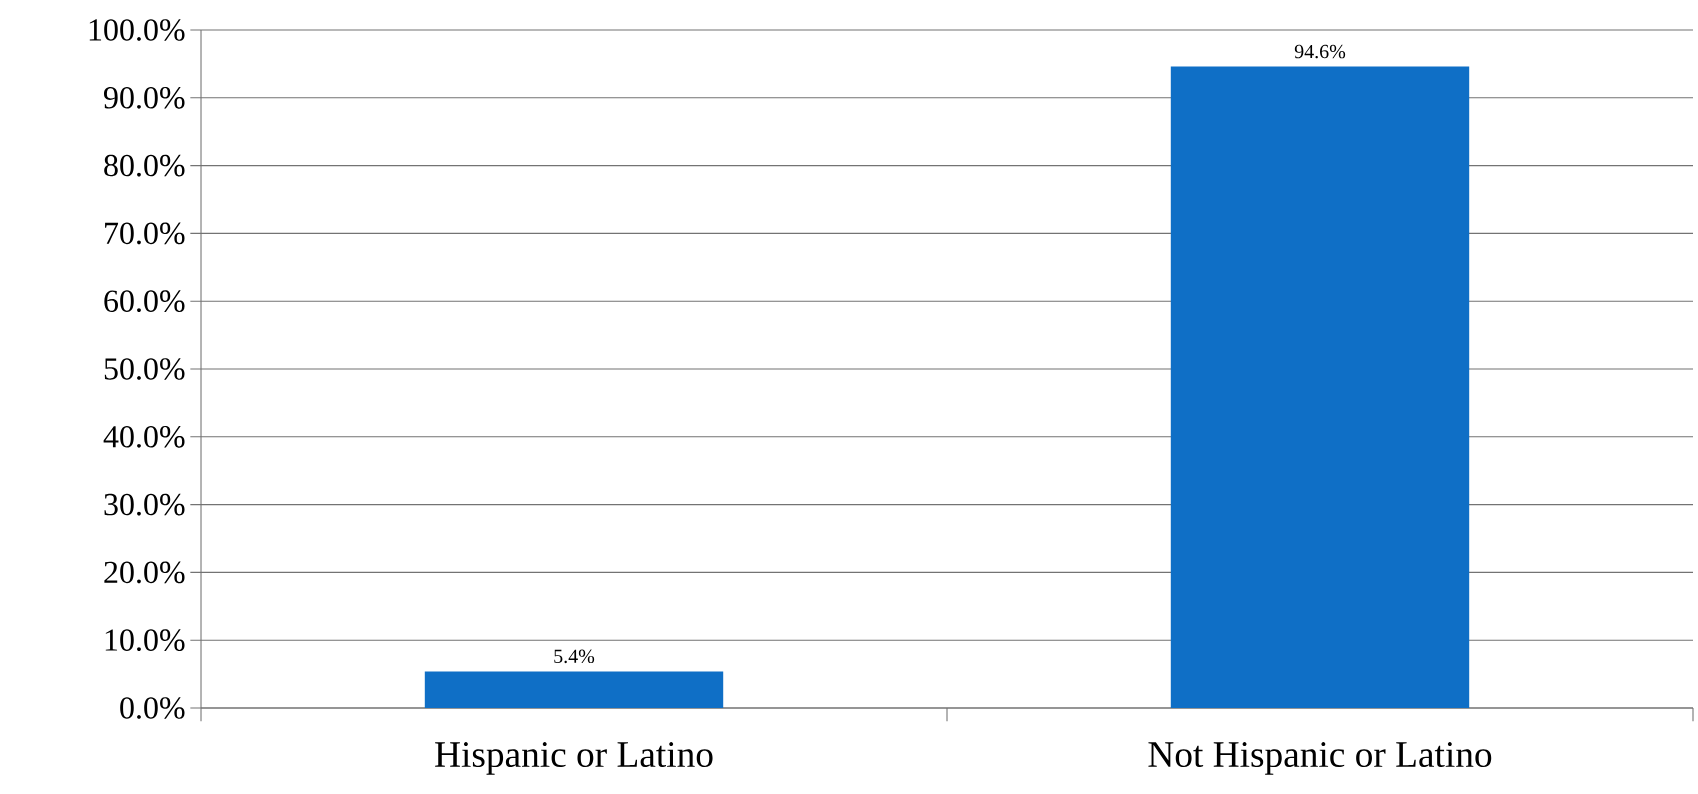 The height and width of the screenshot is (794, 1698). I want to click on y-tick-label: 80.0%, so click(144, 165).